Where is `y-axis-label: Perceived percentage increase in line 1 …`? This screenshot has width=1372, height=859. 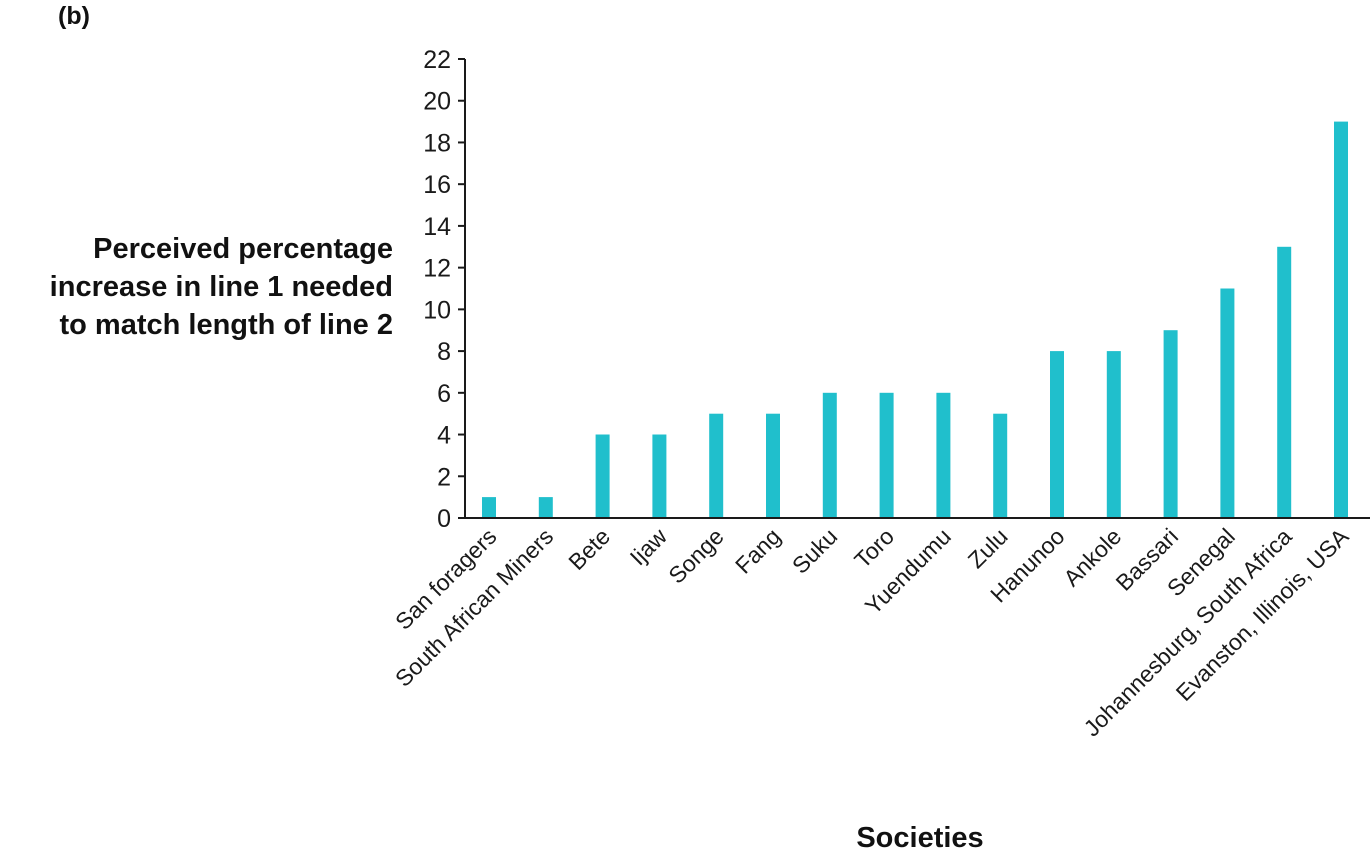 y-axis-label: Perceived percentage increase in line 1 … is located at coordinates (221, 287).